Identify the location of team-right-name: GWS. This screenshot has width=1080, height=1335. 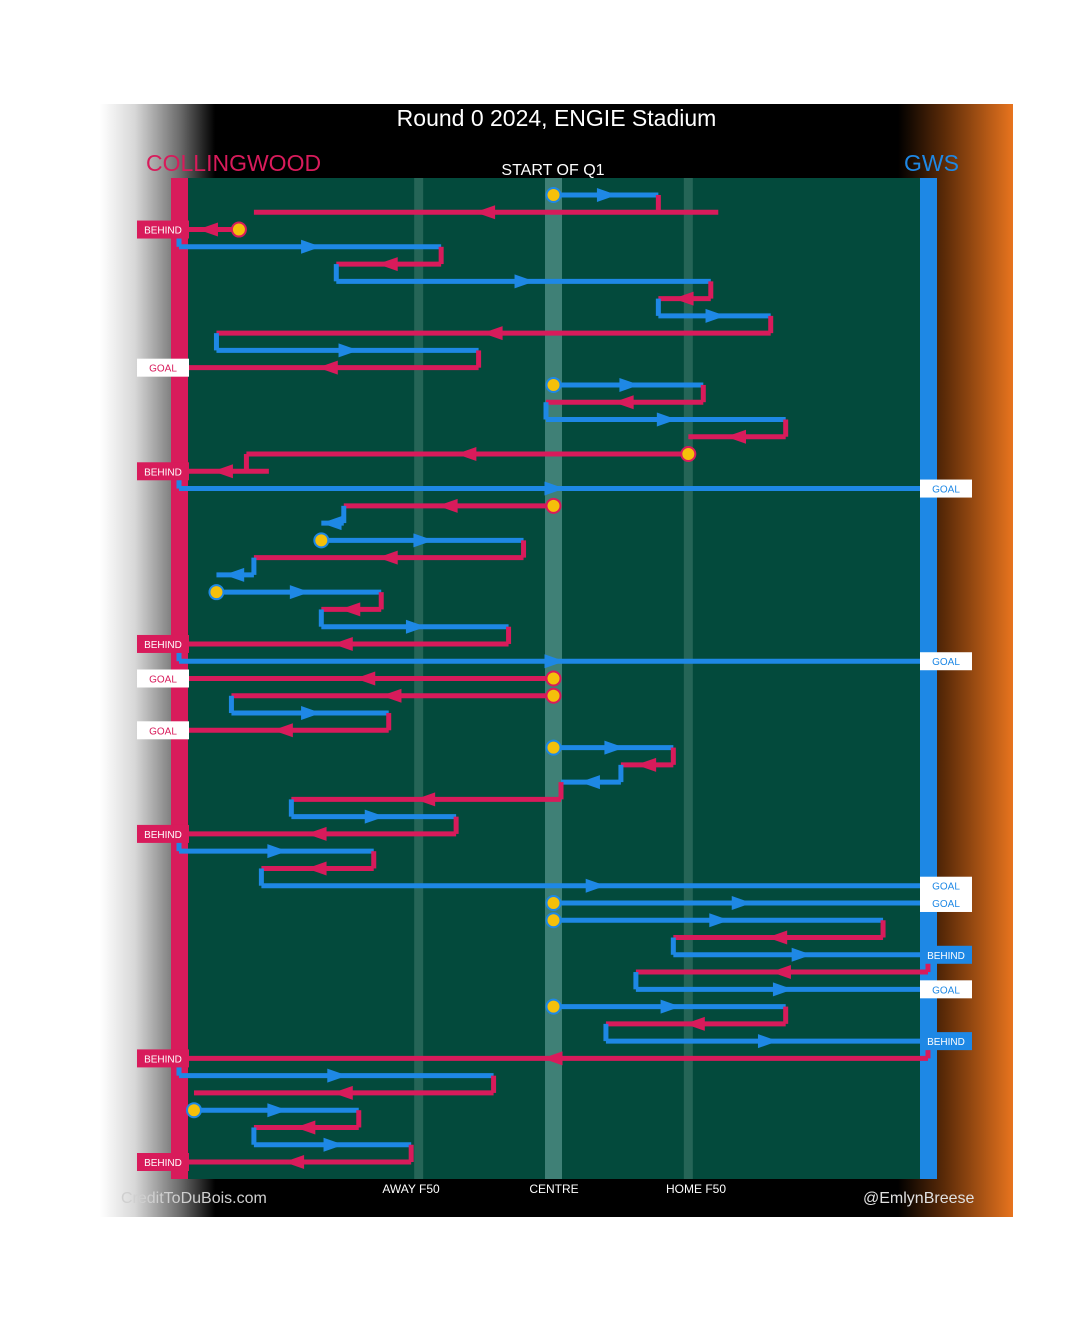
(931, 163).